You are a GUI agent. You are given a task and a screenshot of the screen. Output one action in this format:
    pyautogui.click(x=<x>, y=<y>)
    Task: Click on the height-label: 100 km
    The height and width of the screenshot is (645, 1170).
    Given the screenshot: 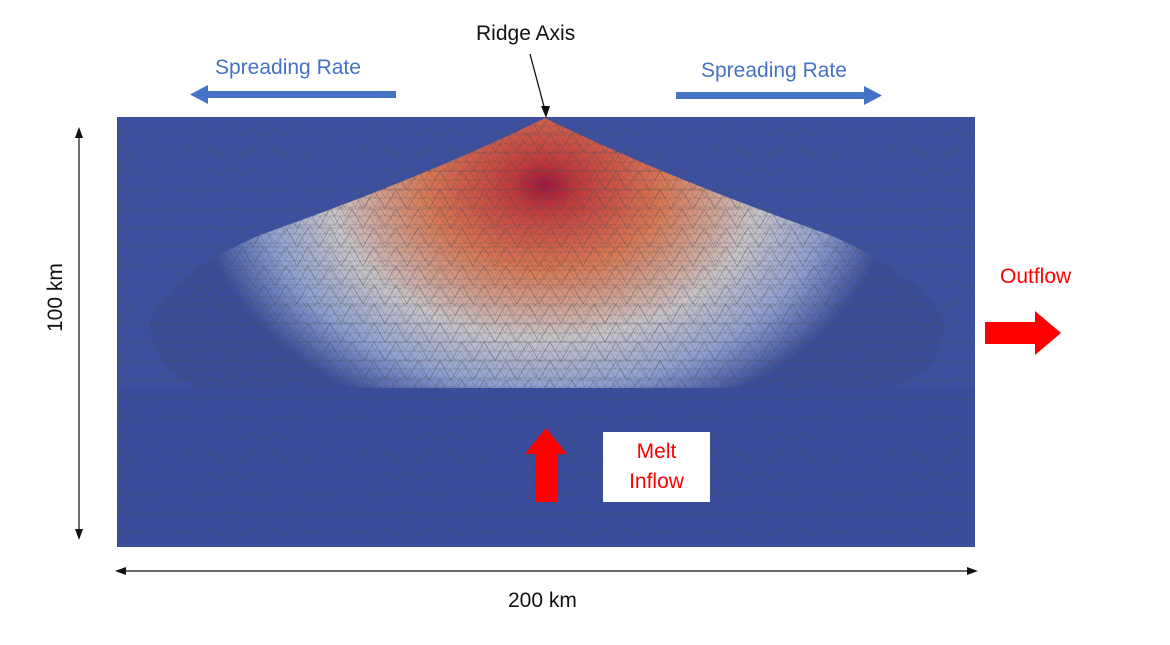 What is the action you would take?
    pyautogui.click(x=55, y=297)
    